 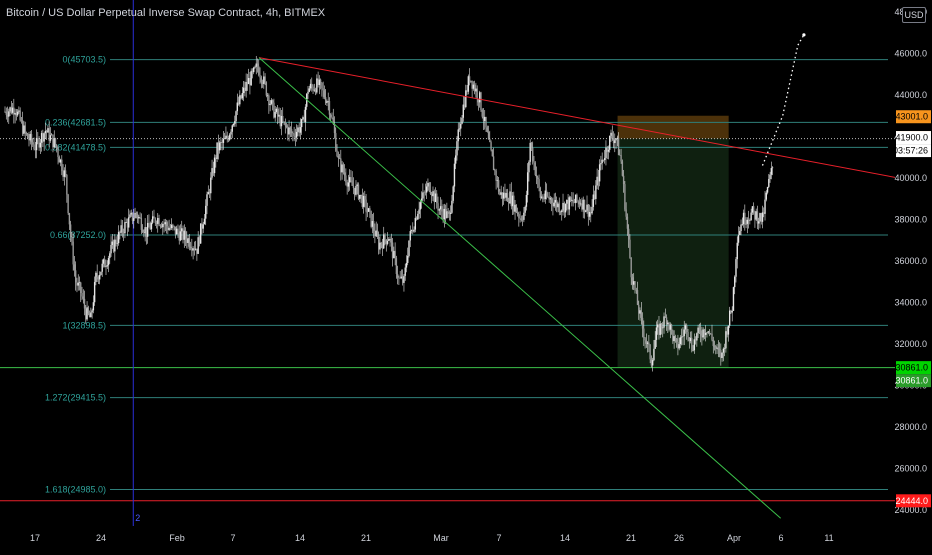 I want to click on currency-button: USD, so click(x=914, y=15).